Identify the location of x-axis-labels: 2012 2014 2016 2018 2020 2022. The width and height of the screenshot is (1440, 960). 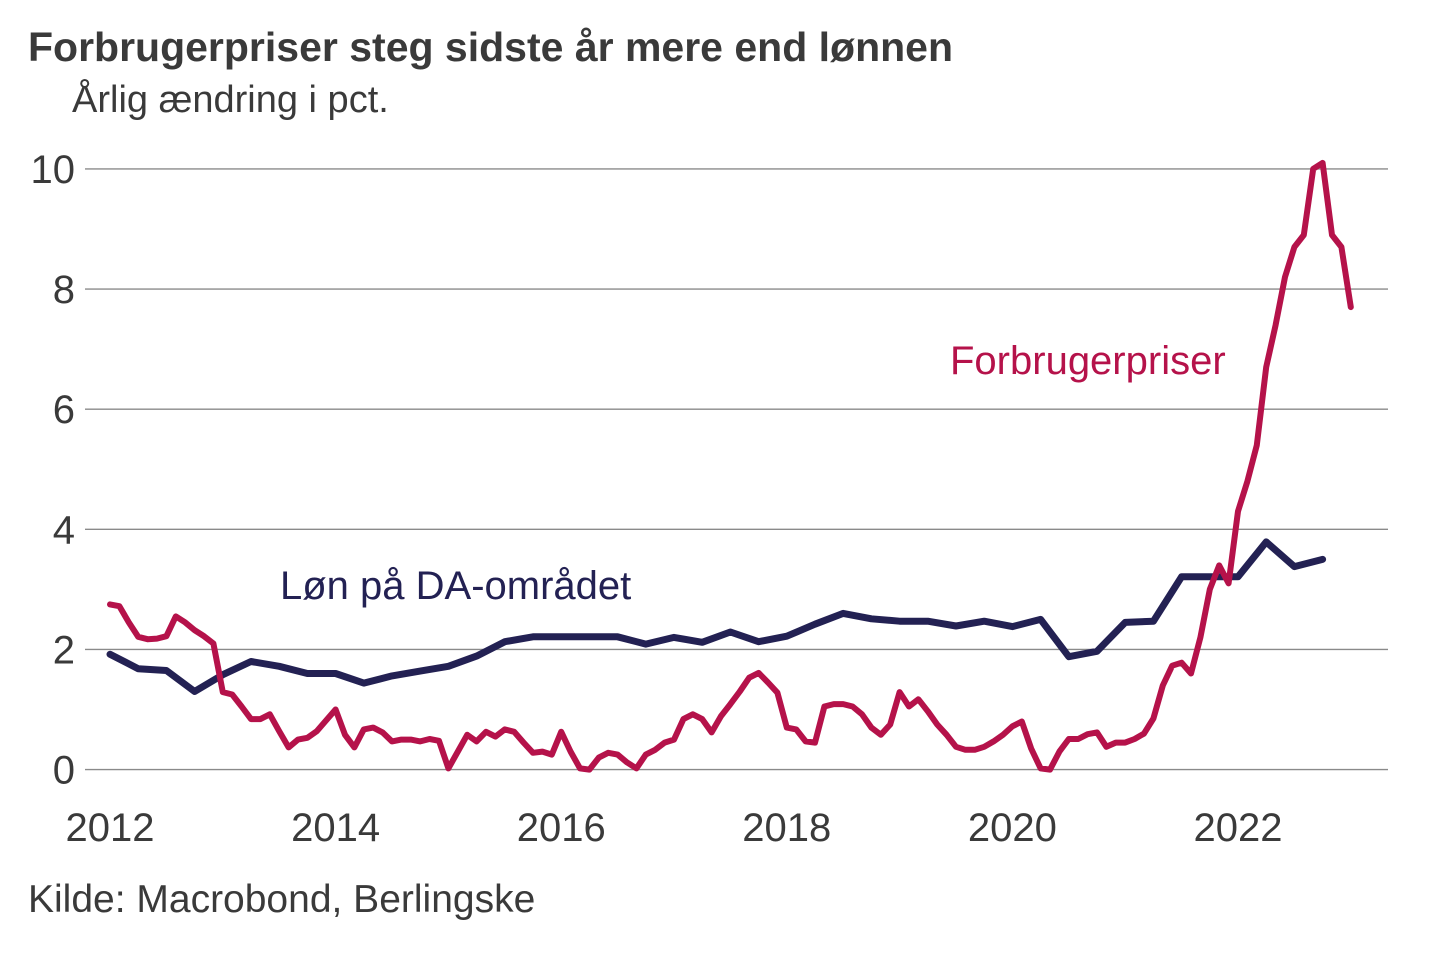
(674, 828).